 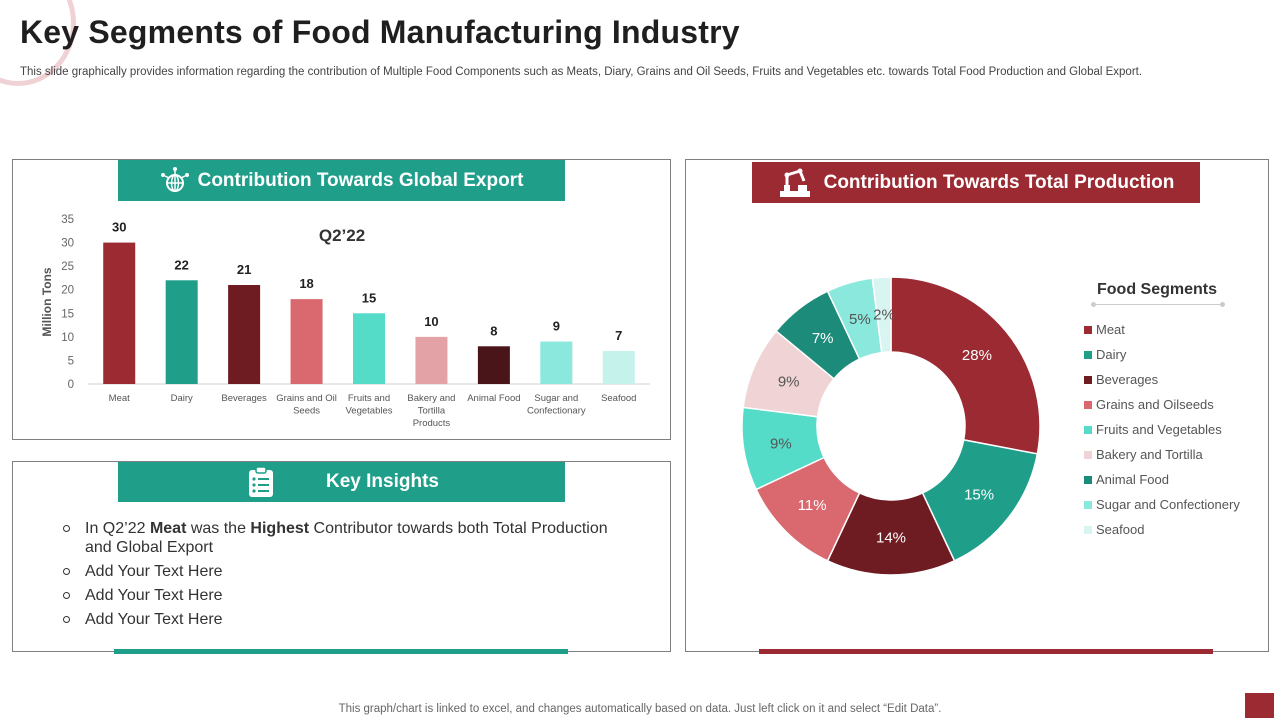 I want to click on y-tick-label: 15, so click(x=67, y=314).